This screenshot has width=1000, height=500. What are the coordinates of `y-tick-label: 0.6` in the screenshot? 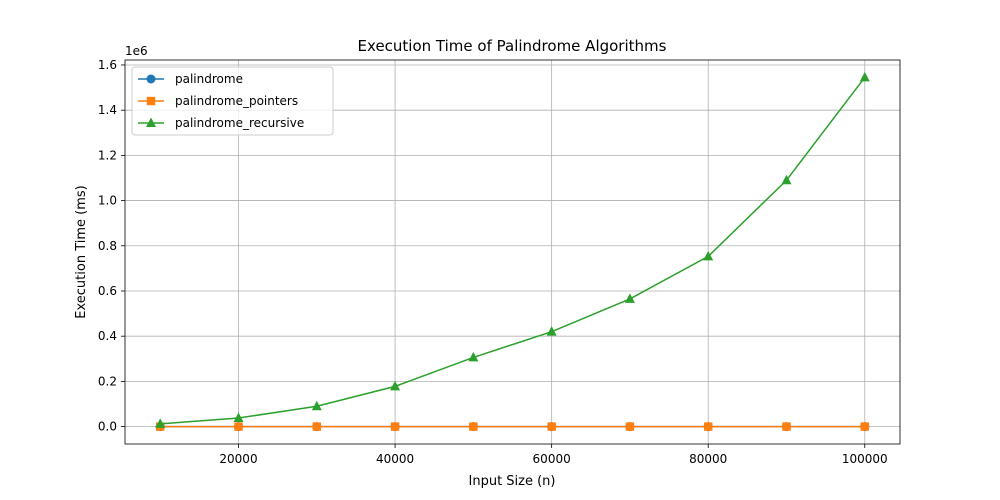 It's located at (107, 291).